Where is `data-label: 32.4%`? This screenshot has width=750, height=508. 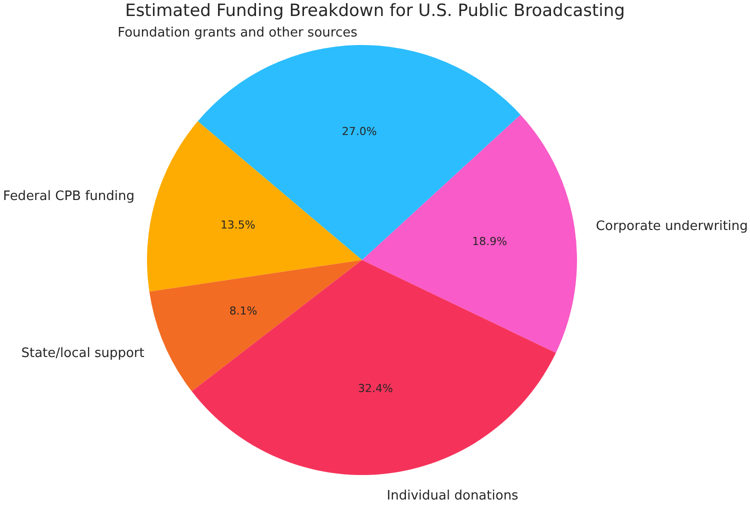
data-label: 32.4% is located at coordinates (376, 389).